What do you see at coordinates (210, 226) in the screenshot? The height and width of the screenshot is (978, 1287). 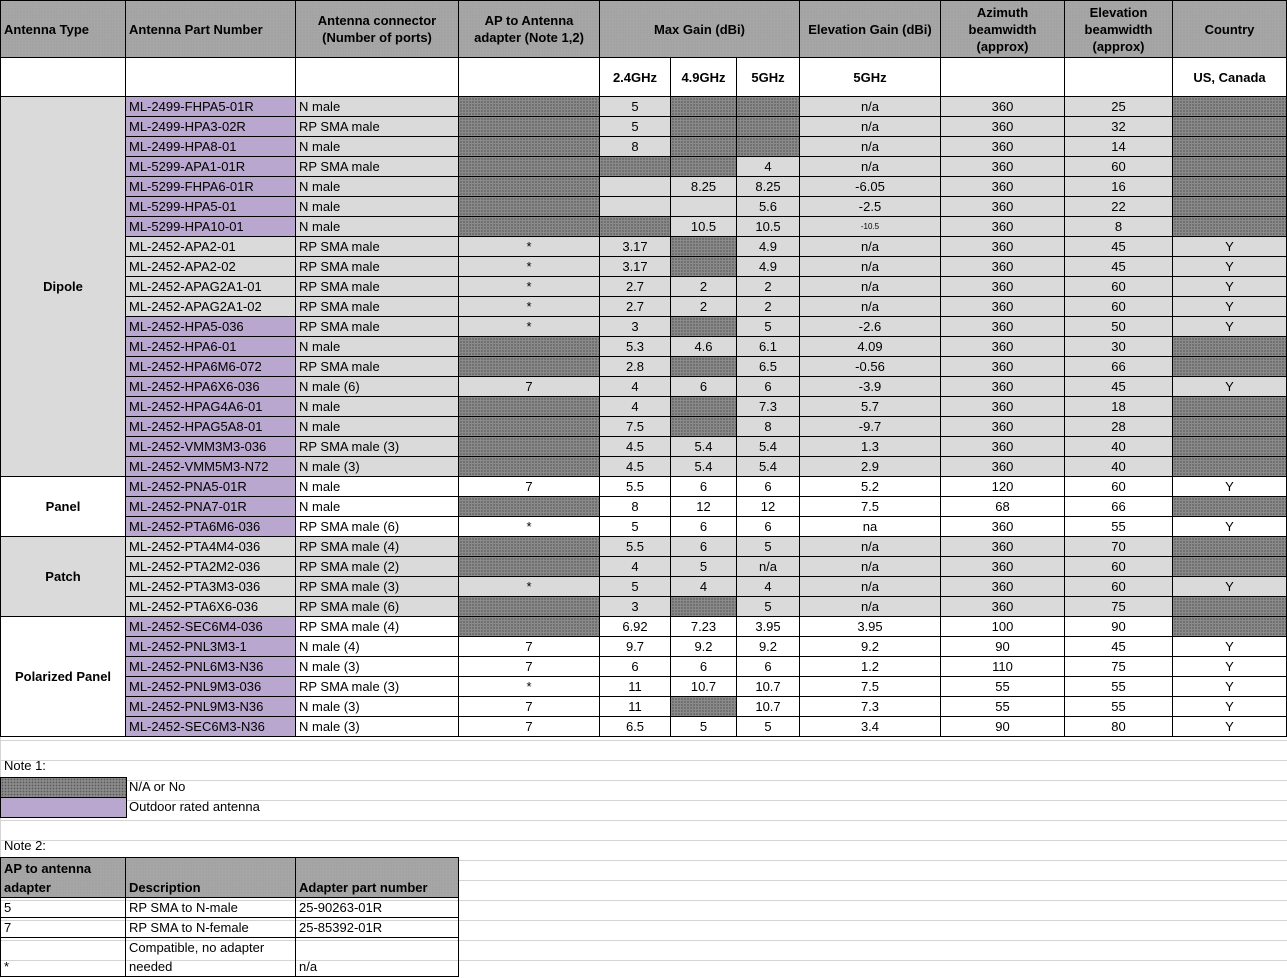 I see `part-number-cell: ML-5299-HPA10-01` at bounding box center [210, 226].